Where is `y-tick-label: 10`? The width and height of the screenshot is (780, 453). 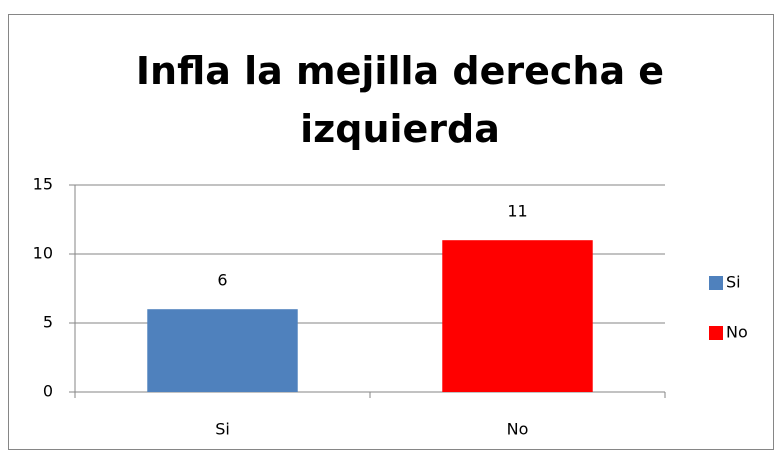
y-tick-label: 10 is located at coordinates (43, 253).